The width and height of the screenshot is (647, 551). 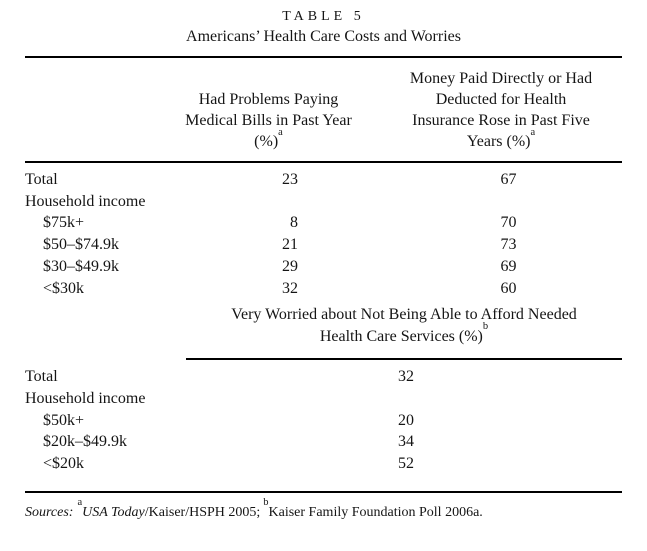 I want to click on table-row: $75k+ 8 70, so click(x=323, y=223).